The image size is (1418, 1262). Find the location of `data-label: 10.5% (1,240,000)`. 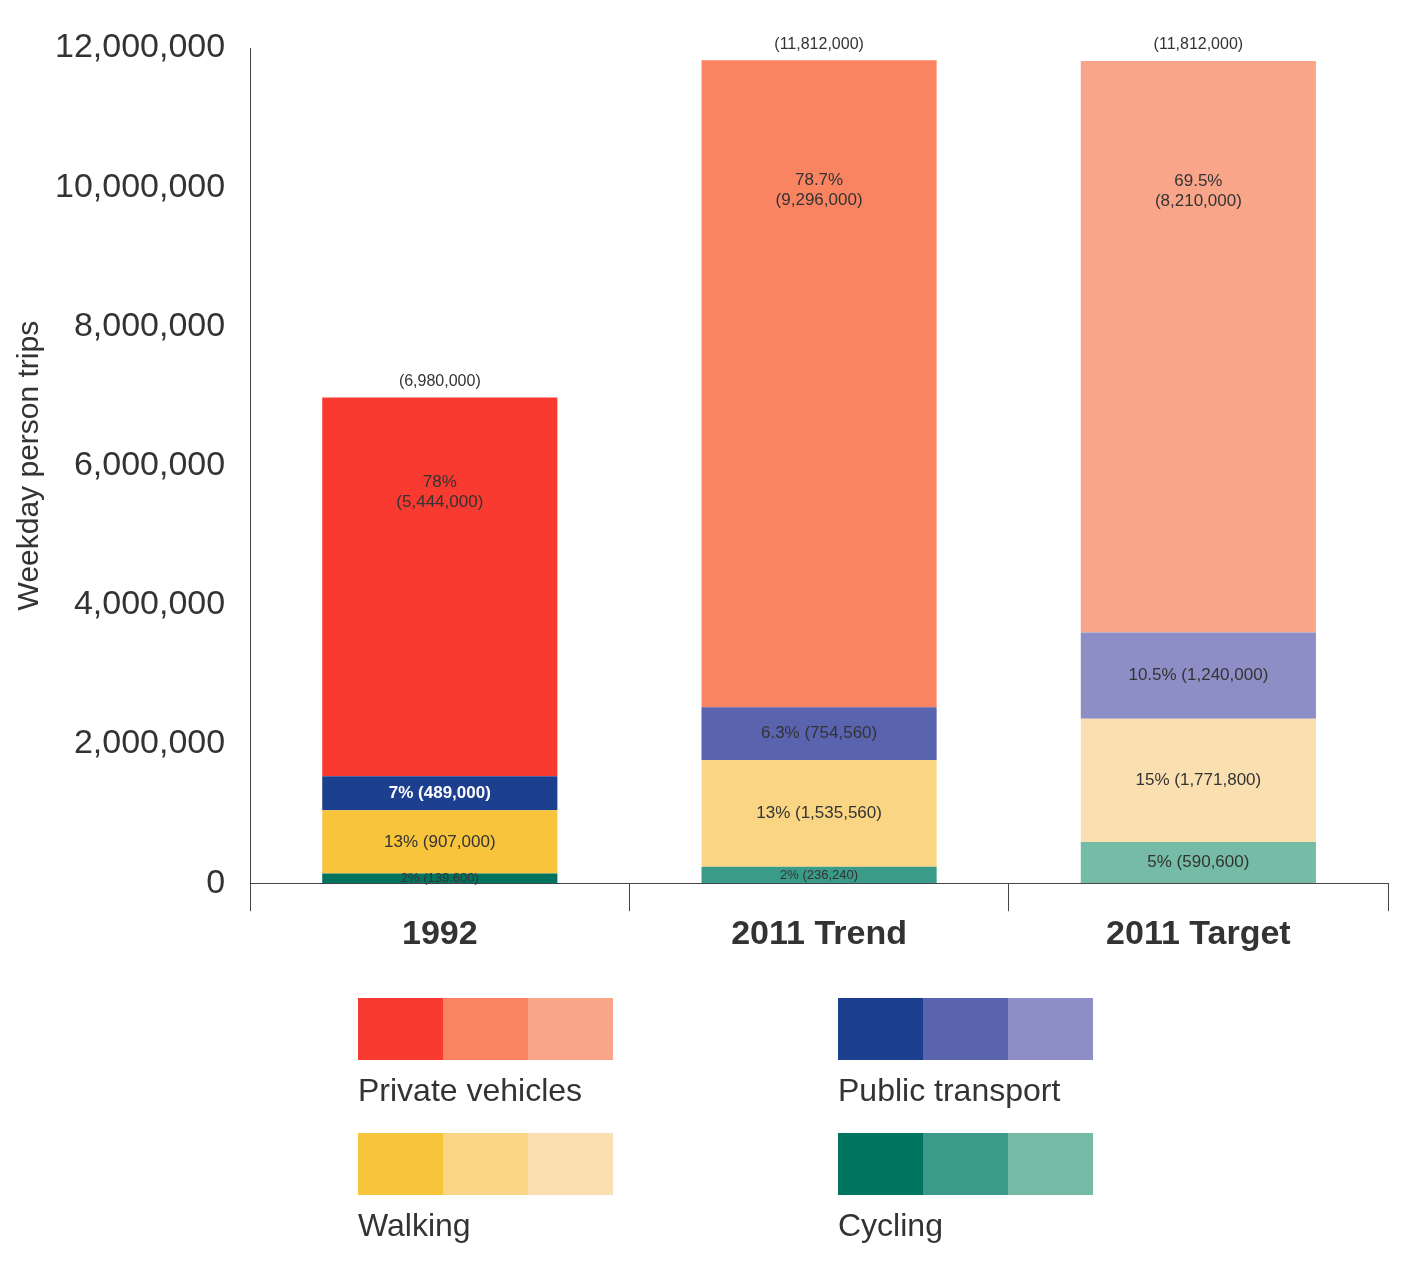

data-label: 10.5% (1,240,000) is located at coordinates (1198, 675).